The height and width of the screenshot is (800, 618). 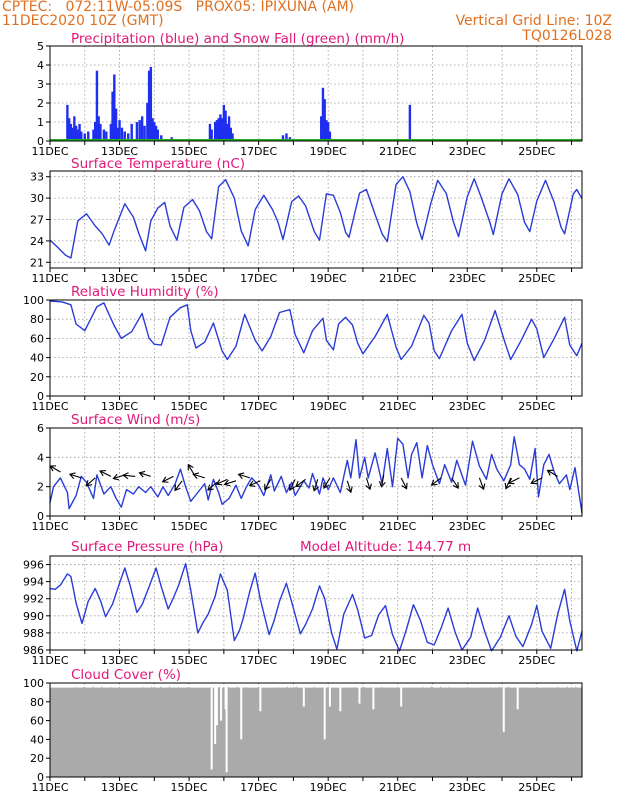 What do you see at coordinates (33, 633) in the screenshot?
I see `y-tick-label: 988` at bounding box center [33, 633].